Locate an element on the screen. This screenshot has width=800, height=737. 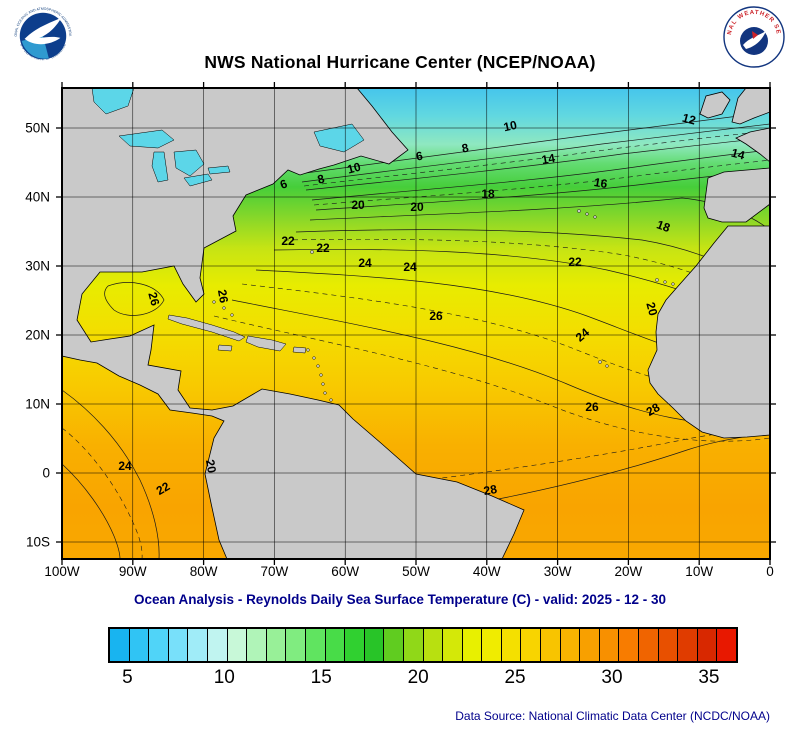
colorbar-ticks: 5 10 15 20 25 30 35 is located at coordinates (423, 679).